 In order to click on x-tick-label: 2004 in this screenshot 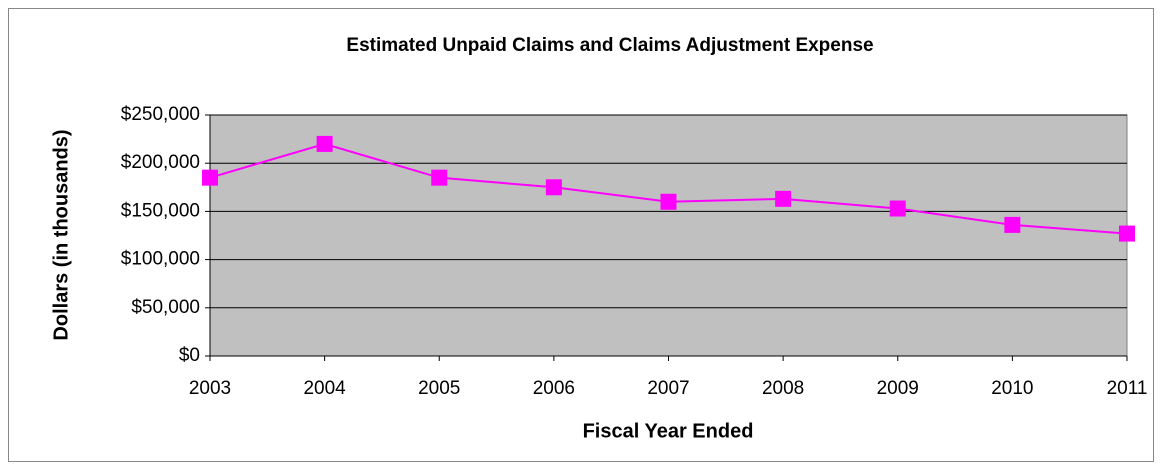, I will do `click(324, 388)`.